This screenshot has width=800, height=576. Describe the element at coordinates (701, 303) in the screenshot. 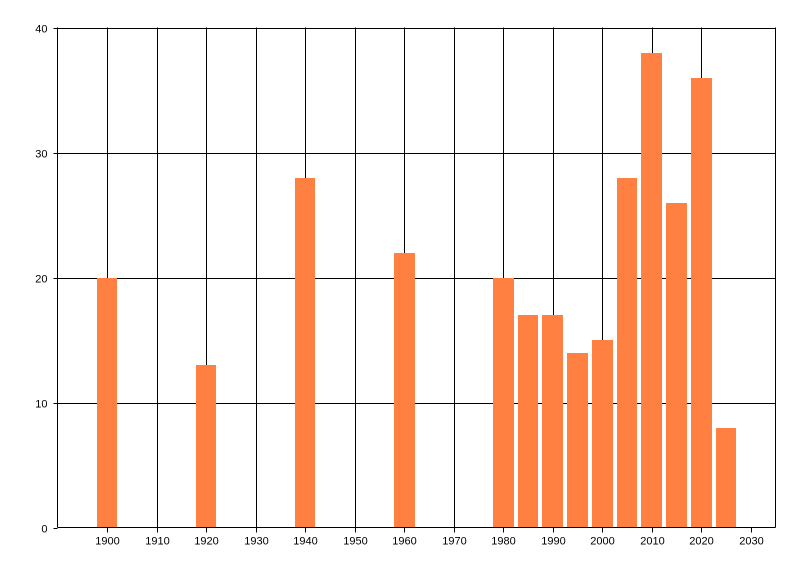

I see `bar-2020` at that location.